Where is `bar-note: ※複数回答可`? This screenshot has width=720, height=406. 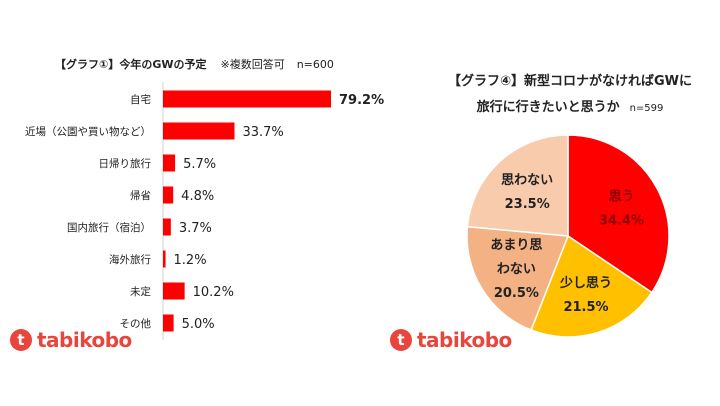
bar-note: ※複数回答可 is located at coordinates (252, 64).